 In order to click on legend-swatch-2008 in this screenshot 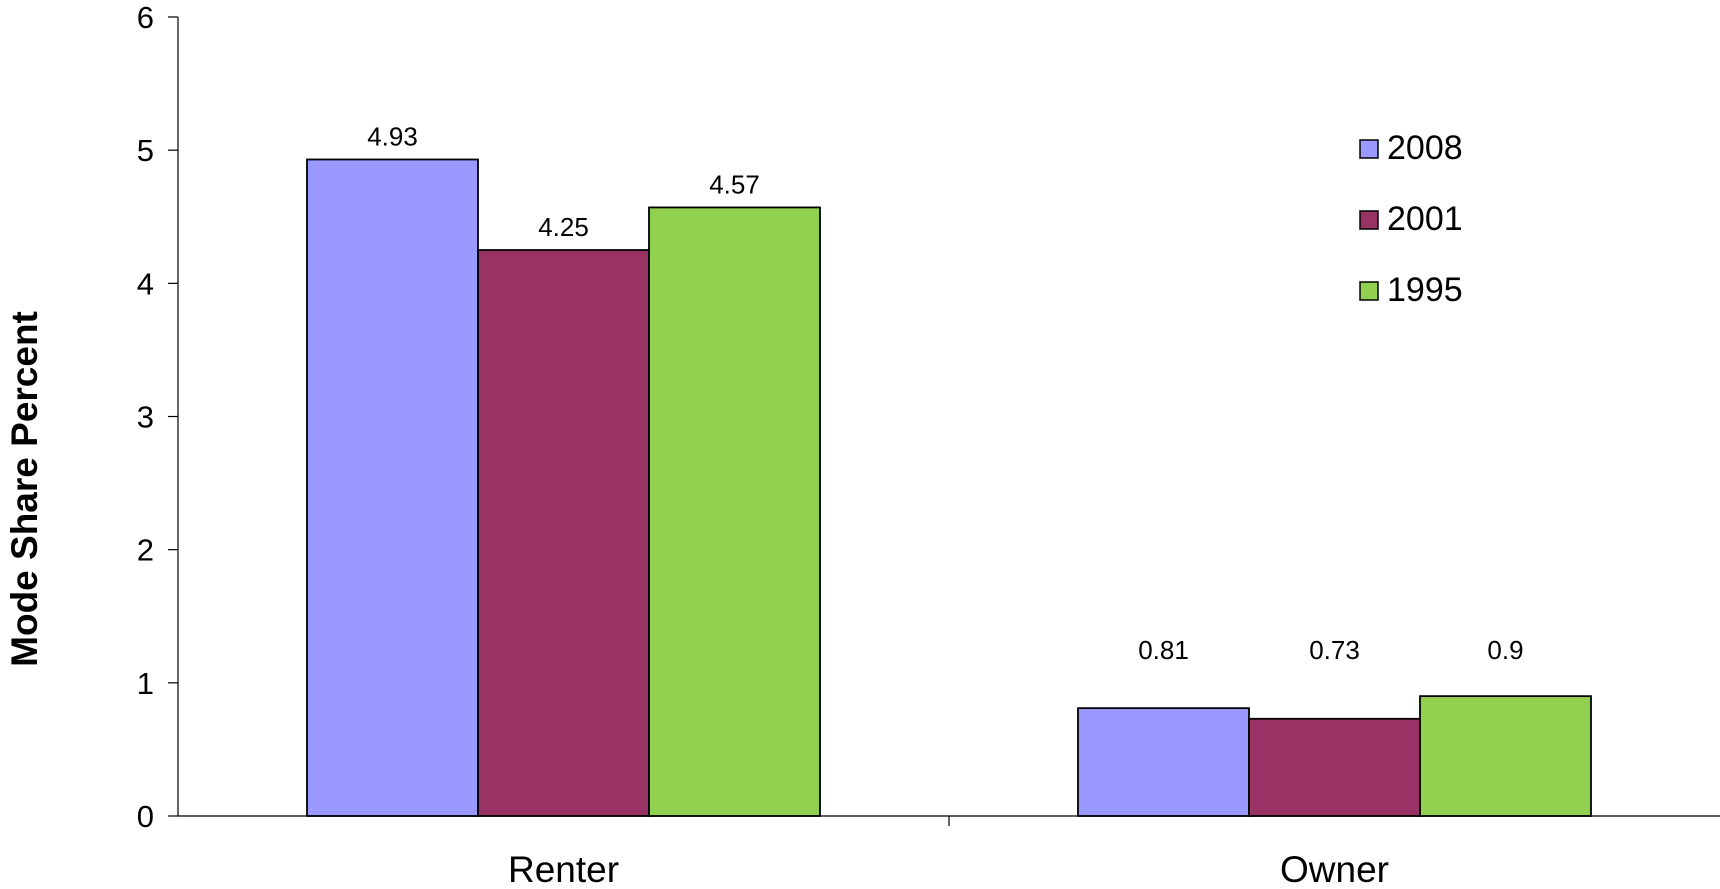, I will do `click(1369, 149)`.